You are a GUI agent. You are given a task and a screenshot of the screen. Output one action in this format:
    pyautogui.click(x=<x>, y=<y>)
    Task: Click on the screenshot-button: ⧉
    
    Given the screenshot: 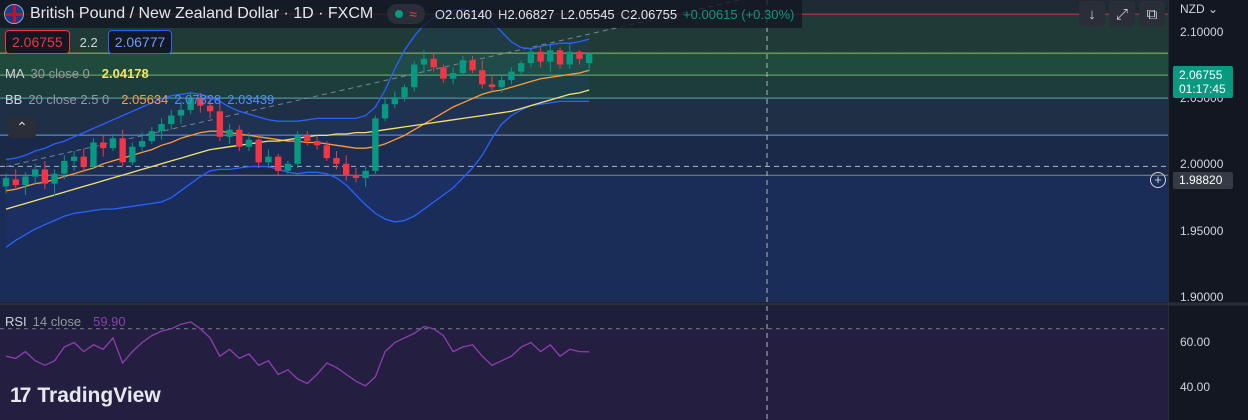 What is the action you would take?
    pyautogui.click(x=1152, y=14)
    